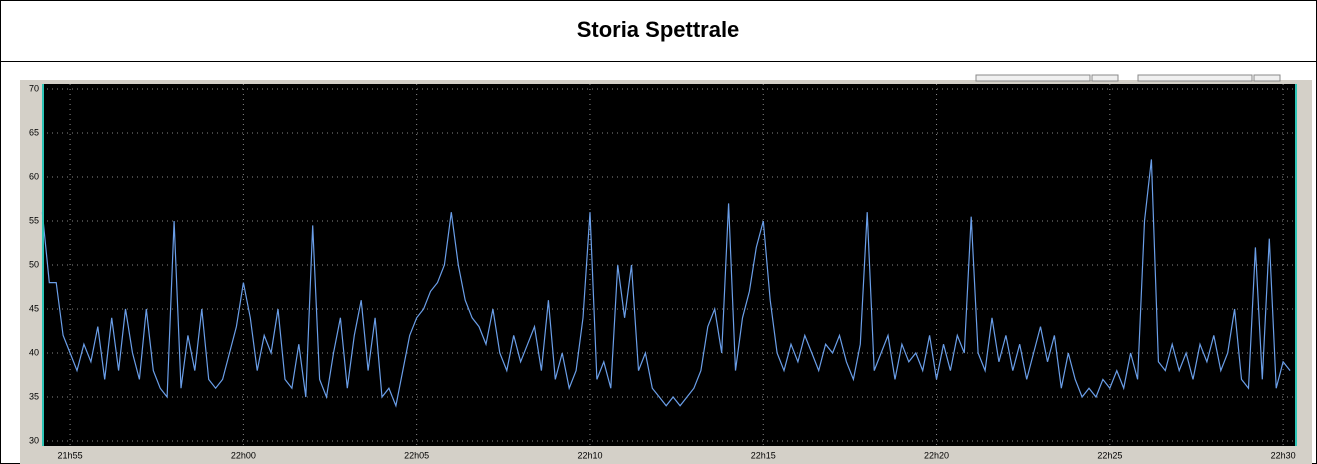 The height and width of the screenshot is (464, 1317). What do you see at coordinates (34, 396) in the screenshot?
I see `y-tick-label: 35` at bounding box center [34, 396].